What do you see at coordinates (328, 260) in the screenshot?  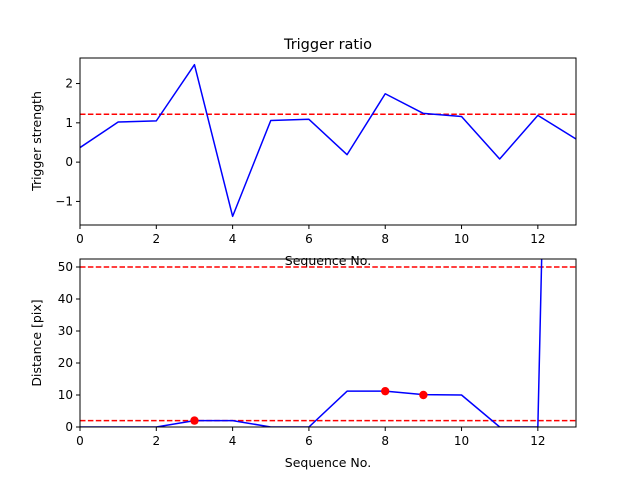 I see `top-x-axis-label: Sequence No.` at bounding box center [328, 260].